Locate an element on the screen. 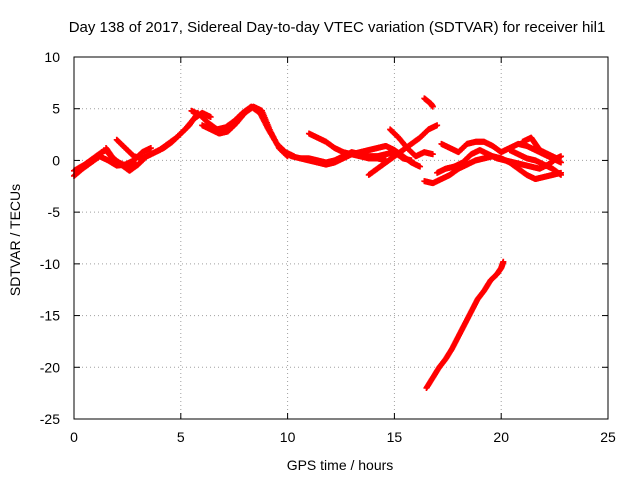  y-tick-label: -25 is located at coordinates (50, 419).